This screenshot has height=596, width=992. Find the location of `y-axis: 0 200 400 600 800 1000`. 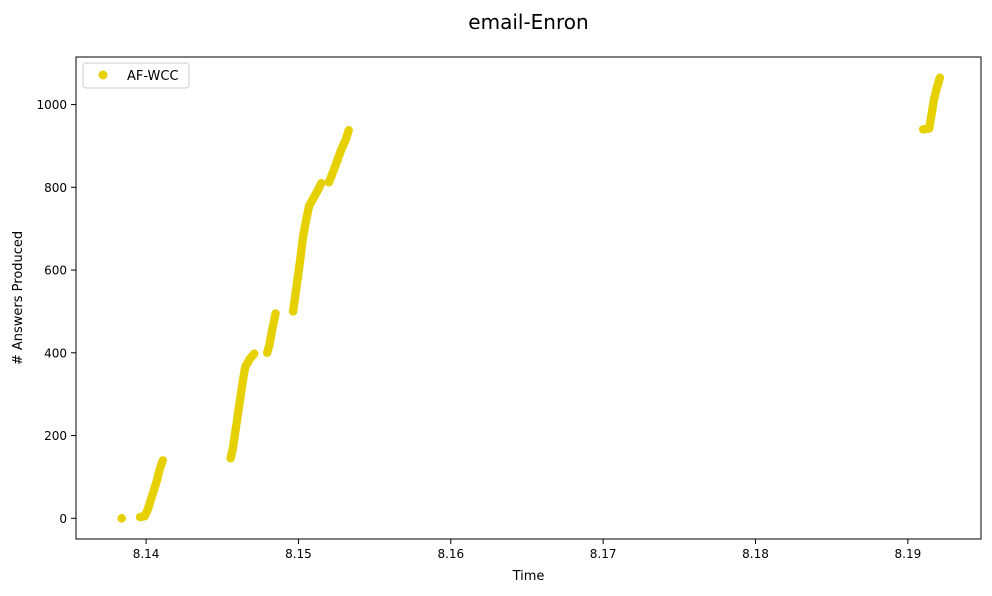

y-axis: 0 200 400 600 800 1000 is located at coordinates (56, 312).